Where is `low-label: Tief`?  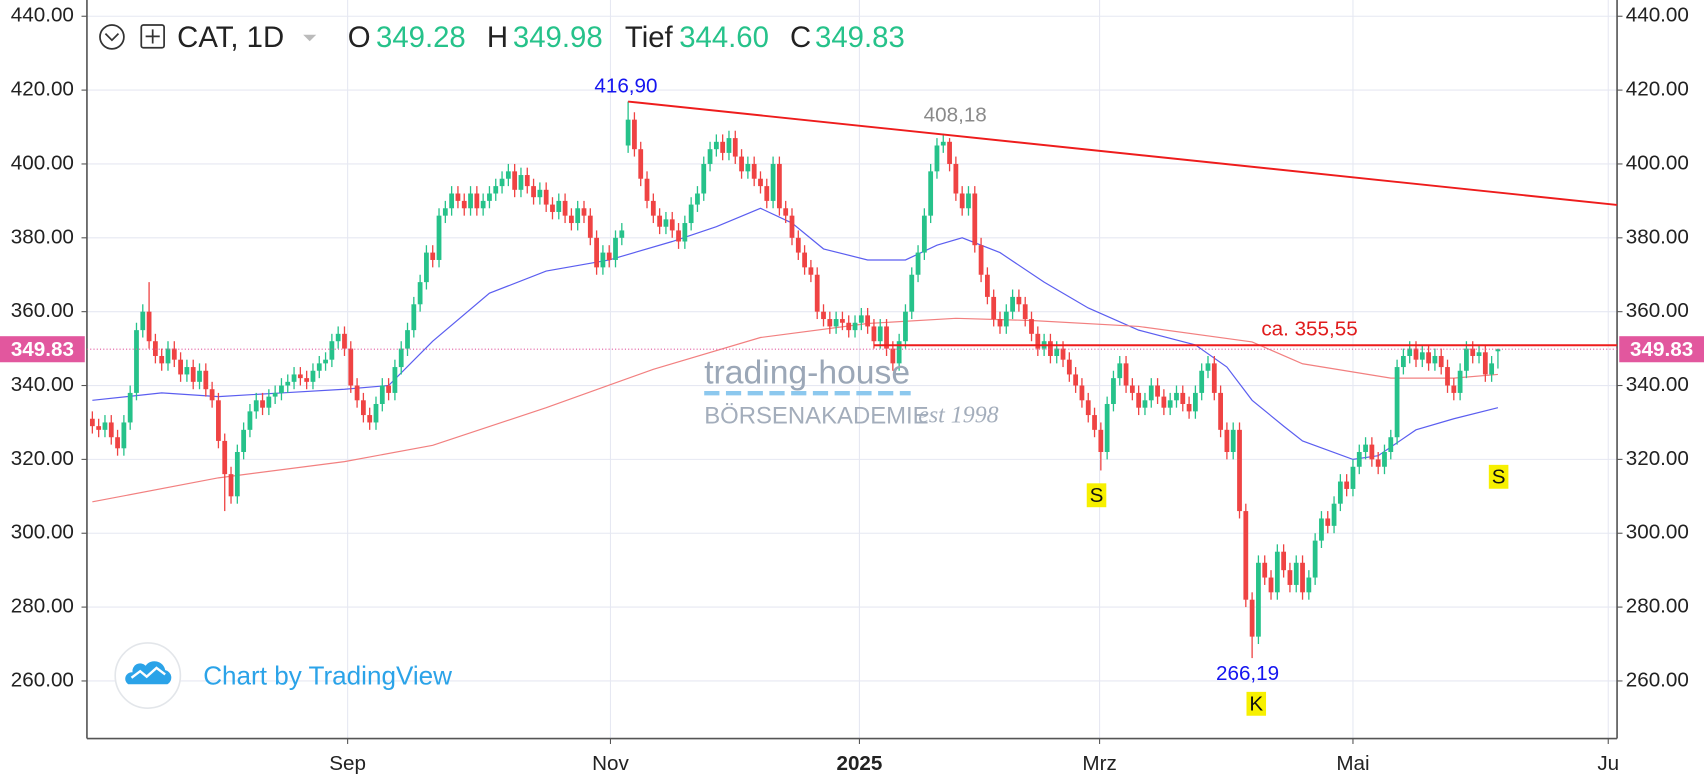
low-label: Tief is located at coordinates (649, 37).